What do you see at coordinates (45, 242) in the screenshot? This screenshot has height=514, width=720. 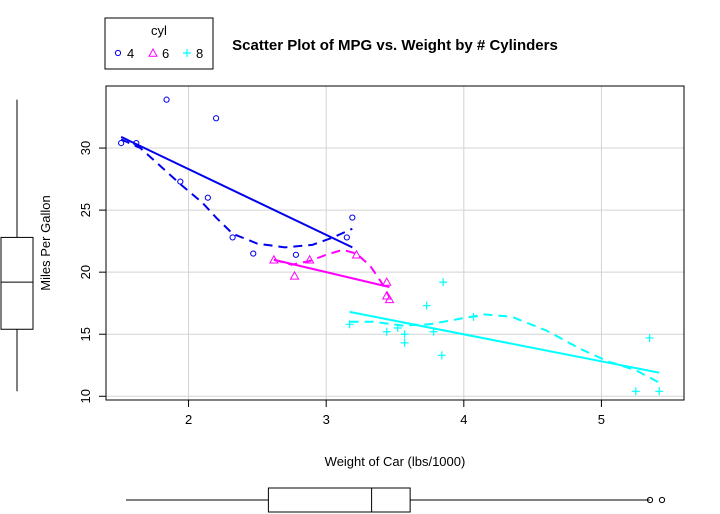 I see `y-axis-label: Miles Per Gallon` at bounding box center [45, 242].